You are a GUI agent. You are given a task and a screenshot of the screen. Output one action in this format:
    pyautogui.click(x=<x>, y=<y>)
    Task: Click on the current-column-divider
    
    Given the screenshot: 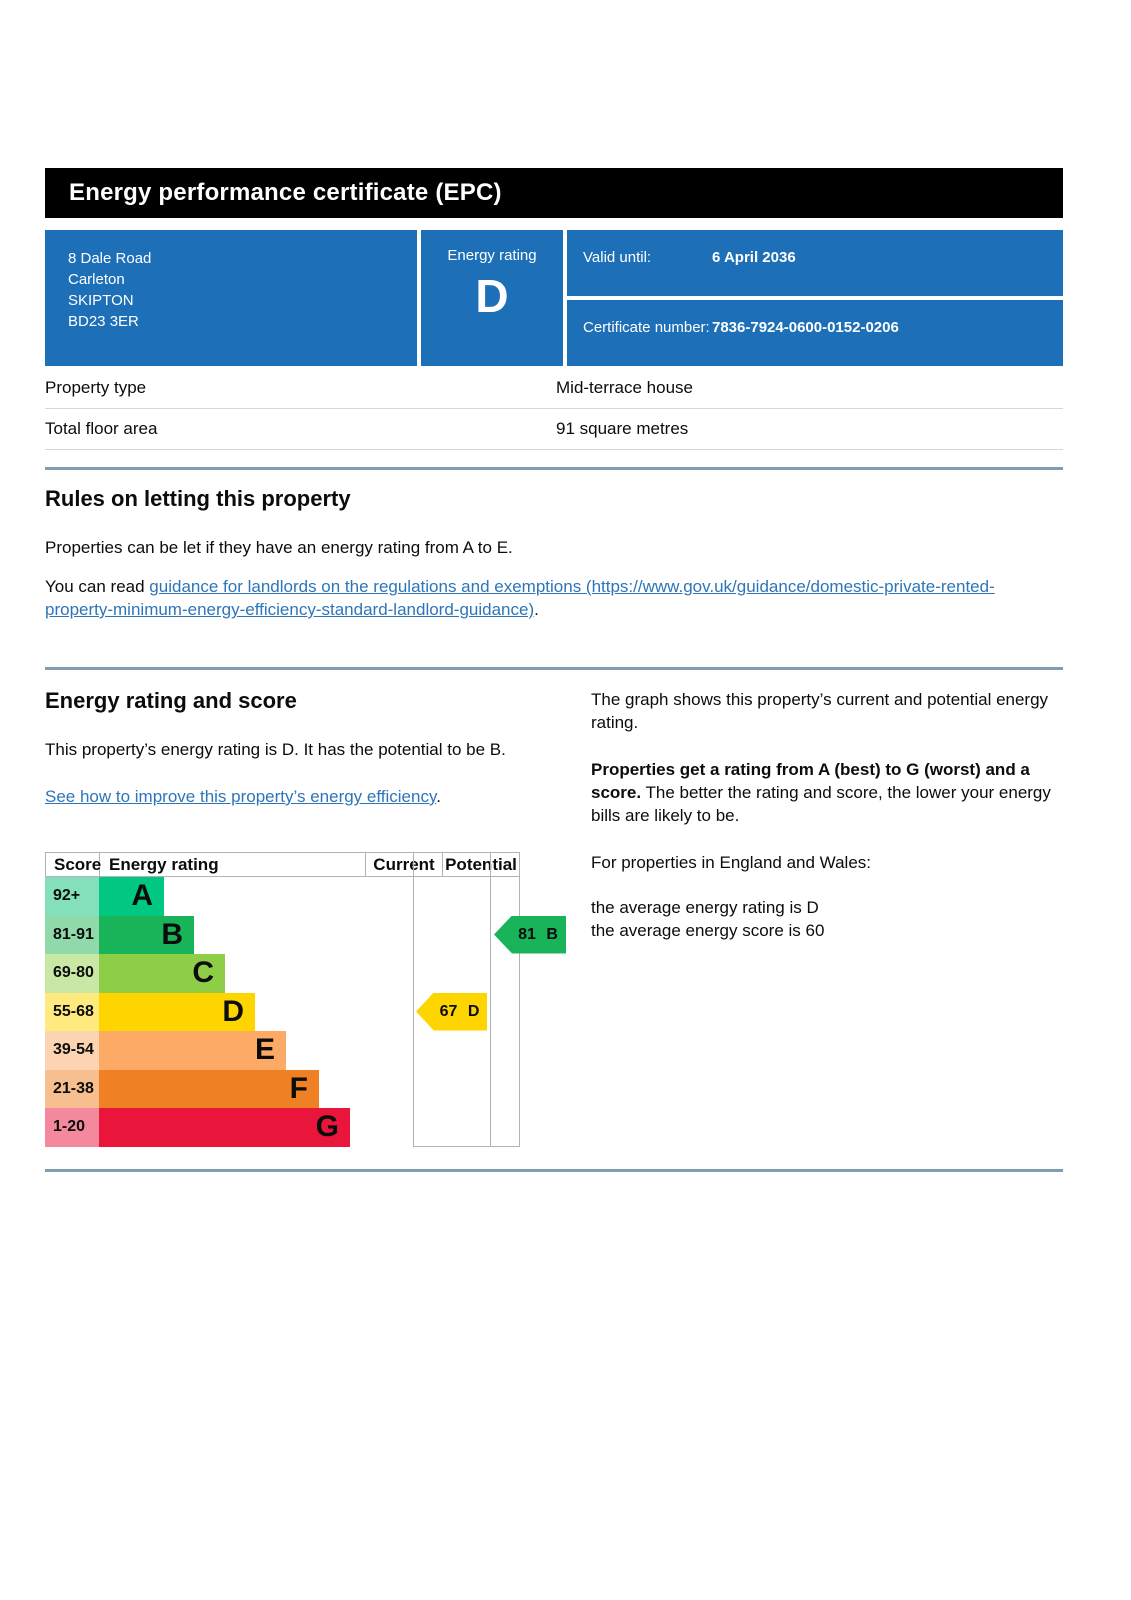 What is the action you would take?
    pyautogui.click(x=413, y=999)
    